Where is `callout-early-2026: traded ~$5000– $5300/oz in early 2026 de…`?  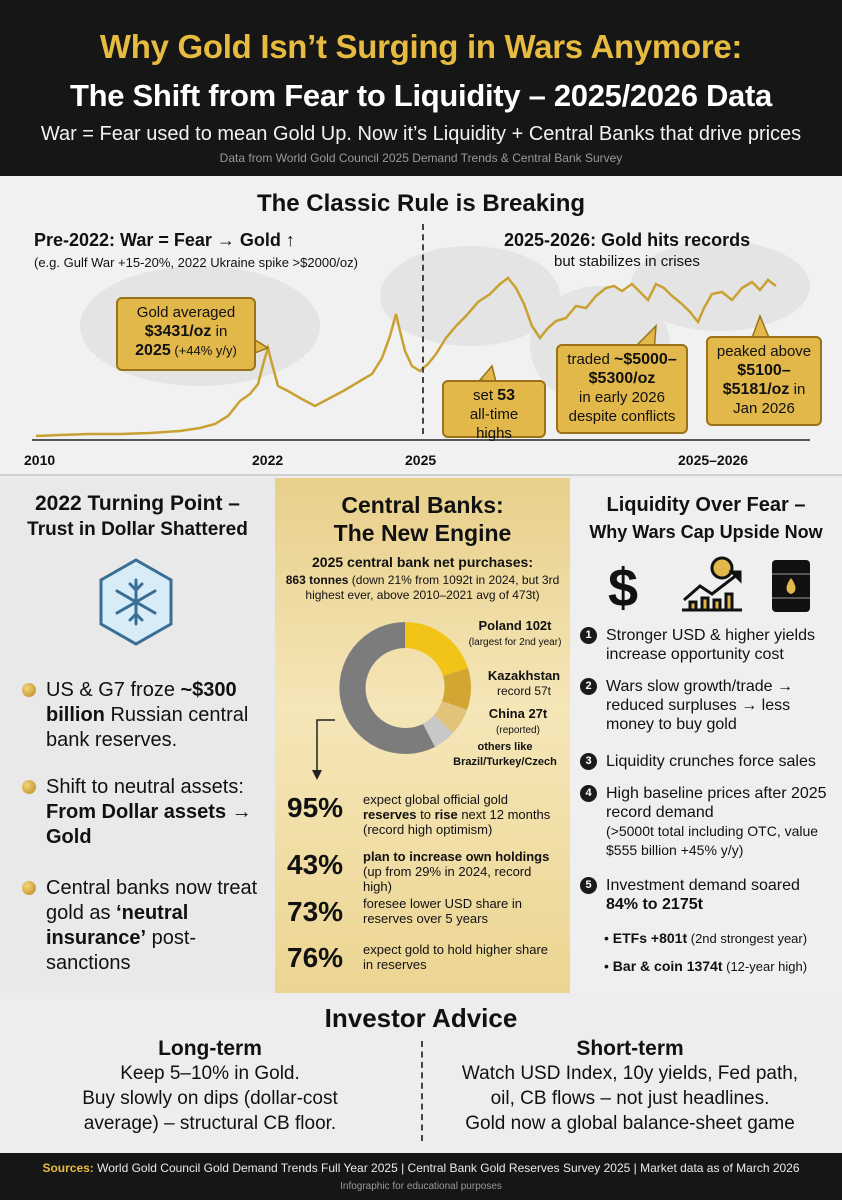 callout-early-2026: traded ~$5000– $5300/oz in early 2026 de… is located at coordinates (622, 389).